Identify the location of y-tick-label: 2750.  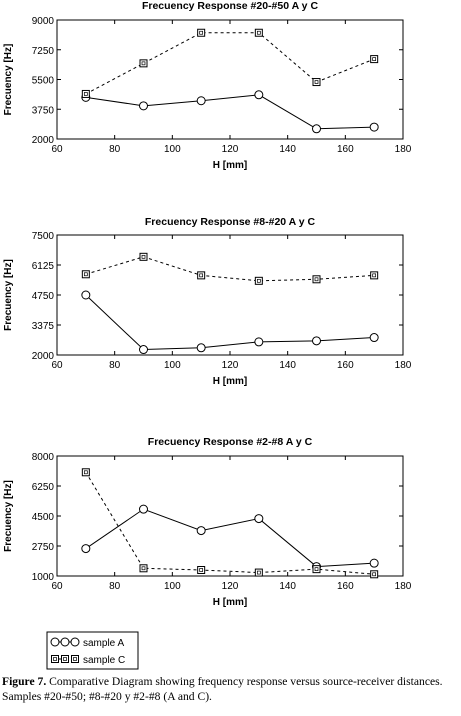
(43, 547).